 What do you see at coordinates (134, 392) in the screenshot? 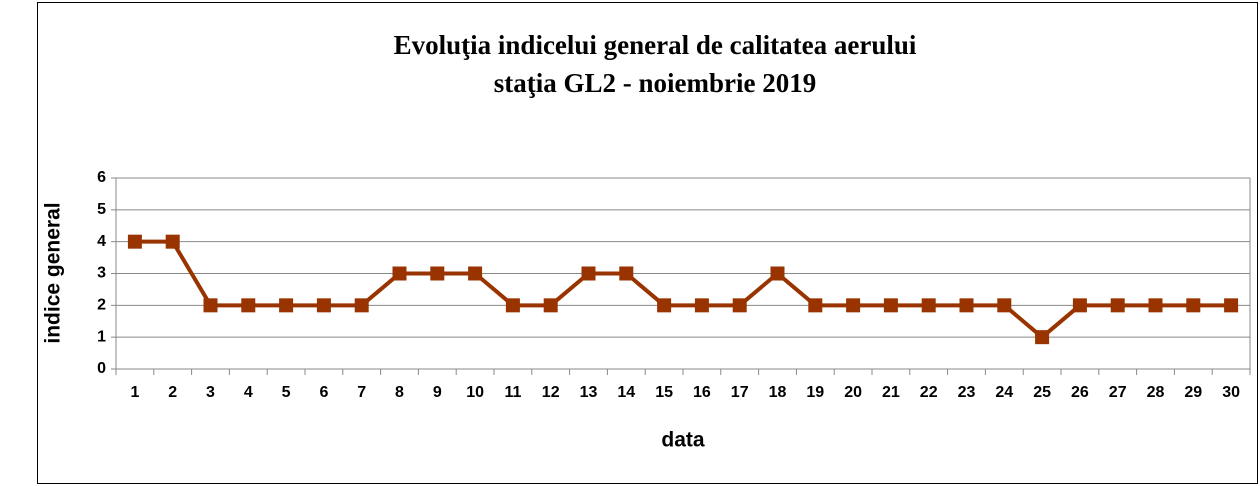
I see `x-tick-label: 1` at bounding box center [134, 392].